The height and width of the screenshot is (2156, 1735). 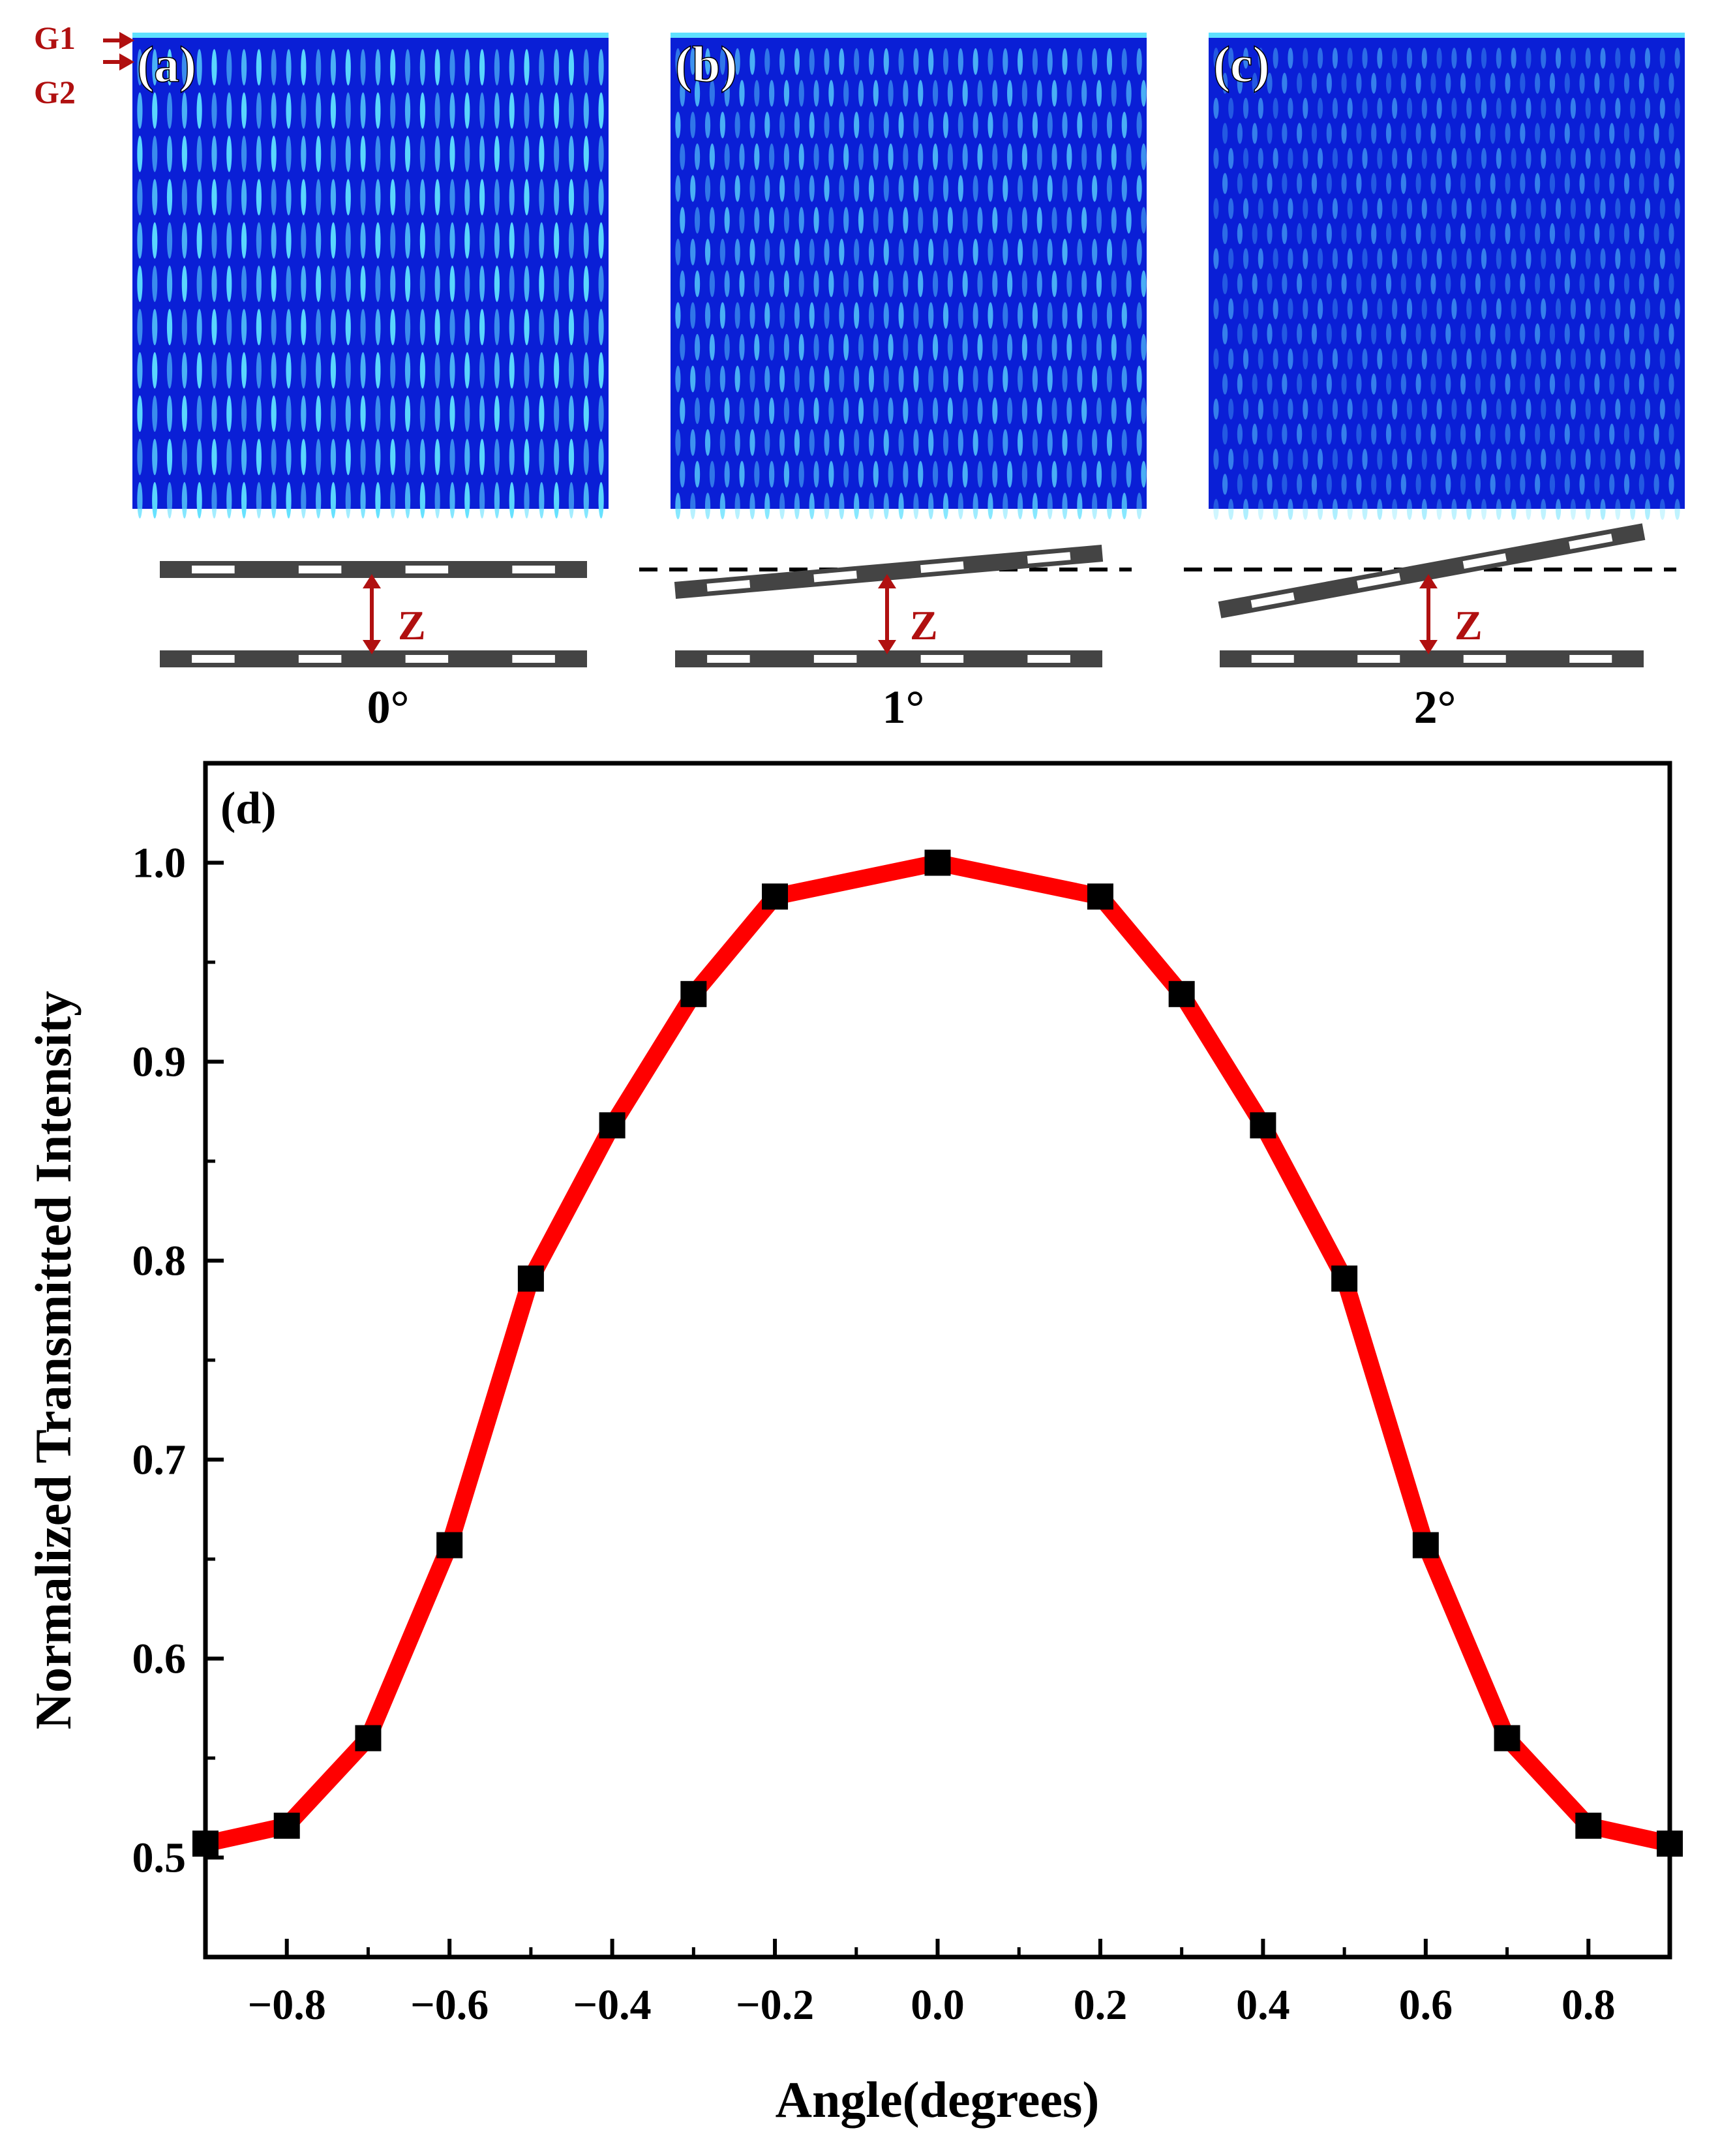 What do you see at coordinates (1430, 595) in the screenshot?
I see `schematic-c` at bounding box center [1430, 595].